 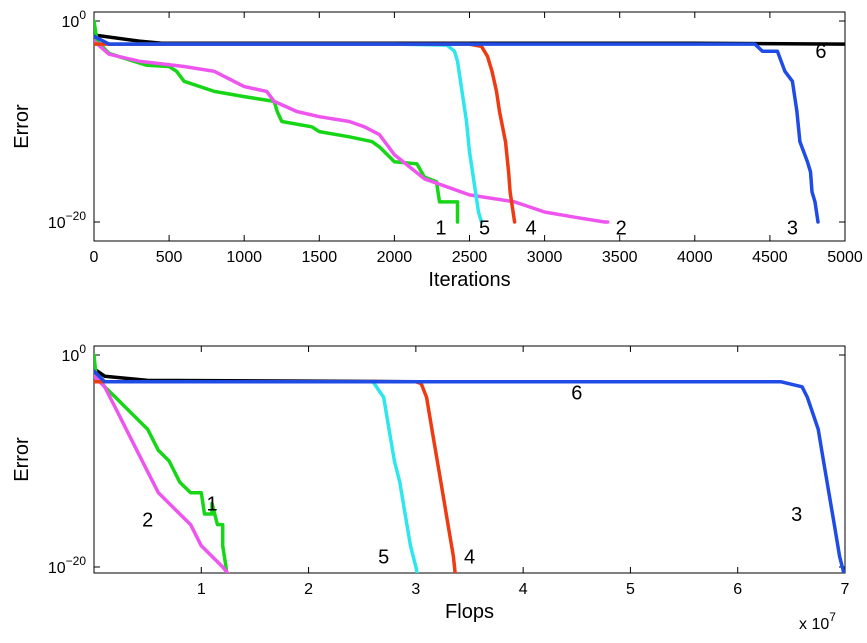 What do you see at coordinates (94, 257) in the screenshot?
I see `x-tick-label: 0` at bounding box center [94, 257].